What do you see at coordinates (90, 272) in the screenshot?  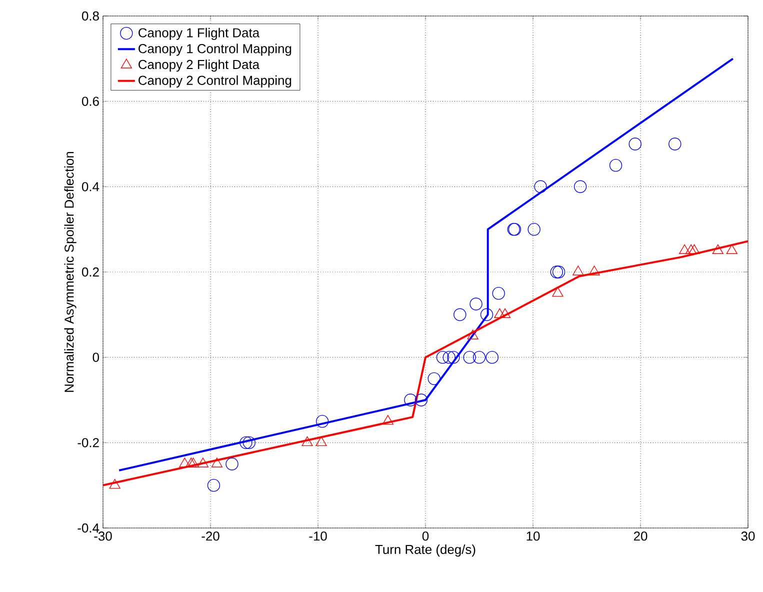 I see `y-tick-label: 0.2` at bounding box center [90, 272].